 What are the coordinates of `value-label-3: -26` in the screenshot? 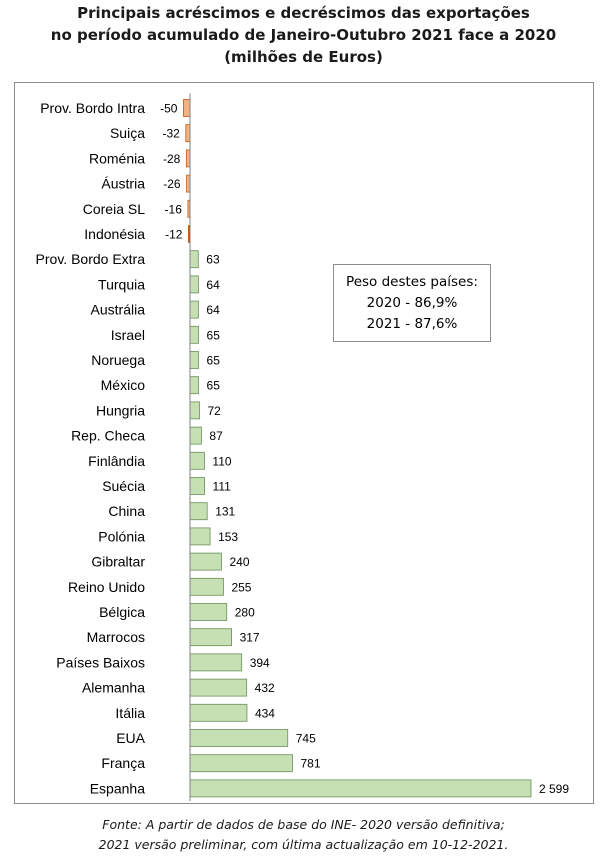 It's located at (172, 184).